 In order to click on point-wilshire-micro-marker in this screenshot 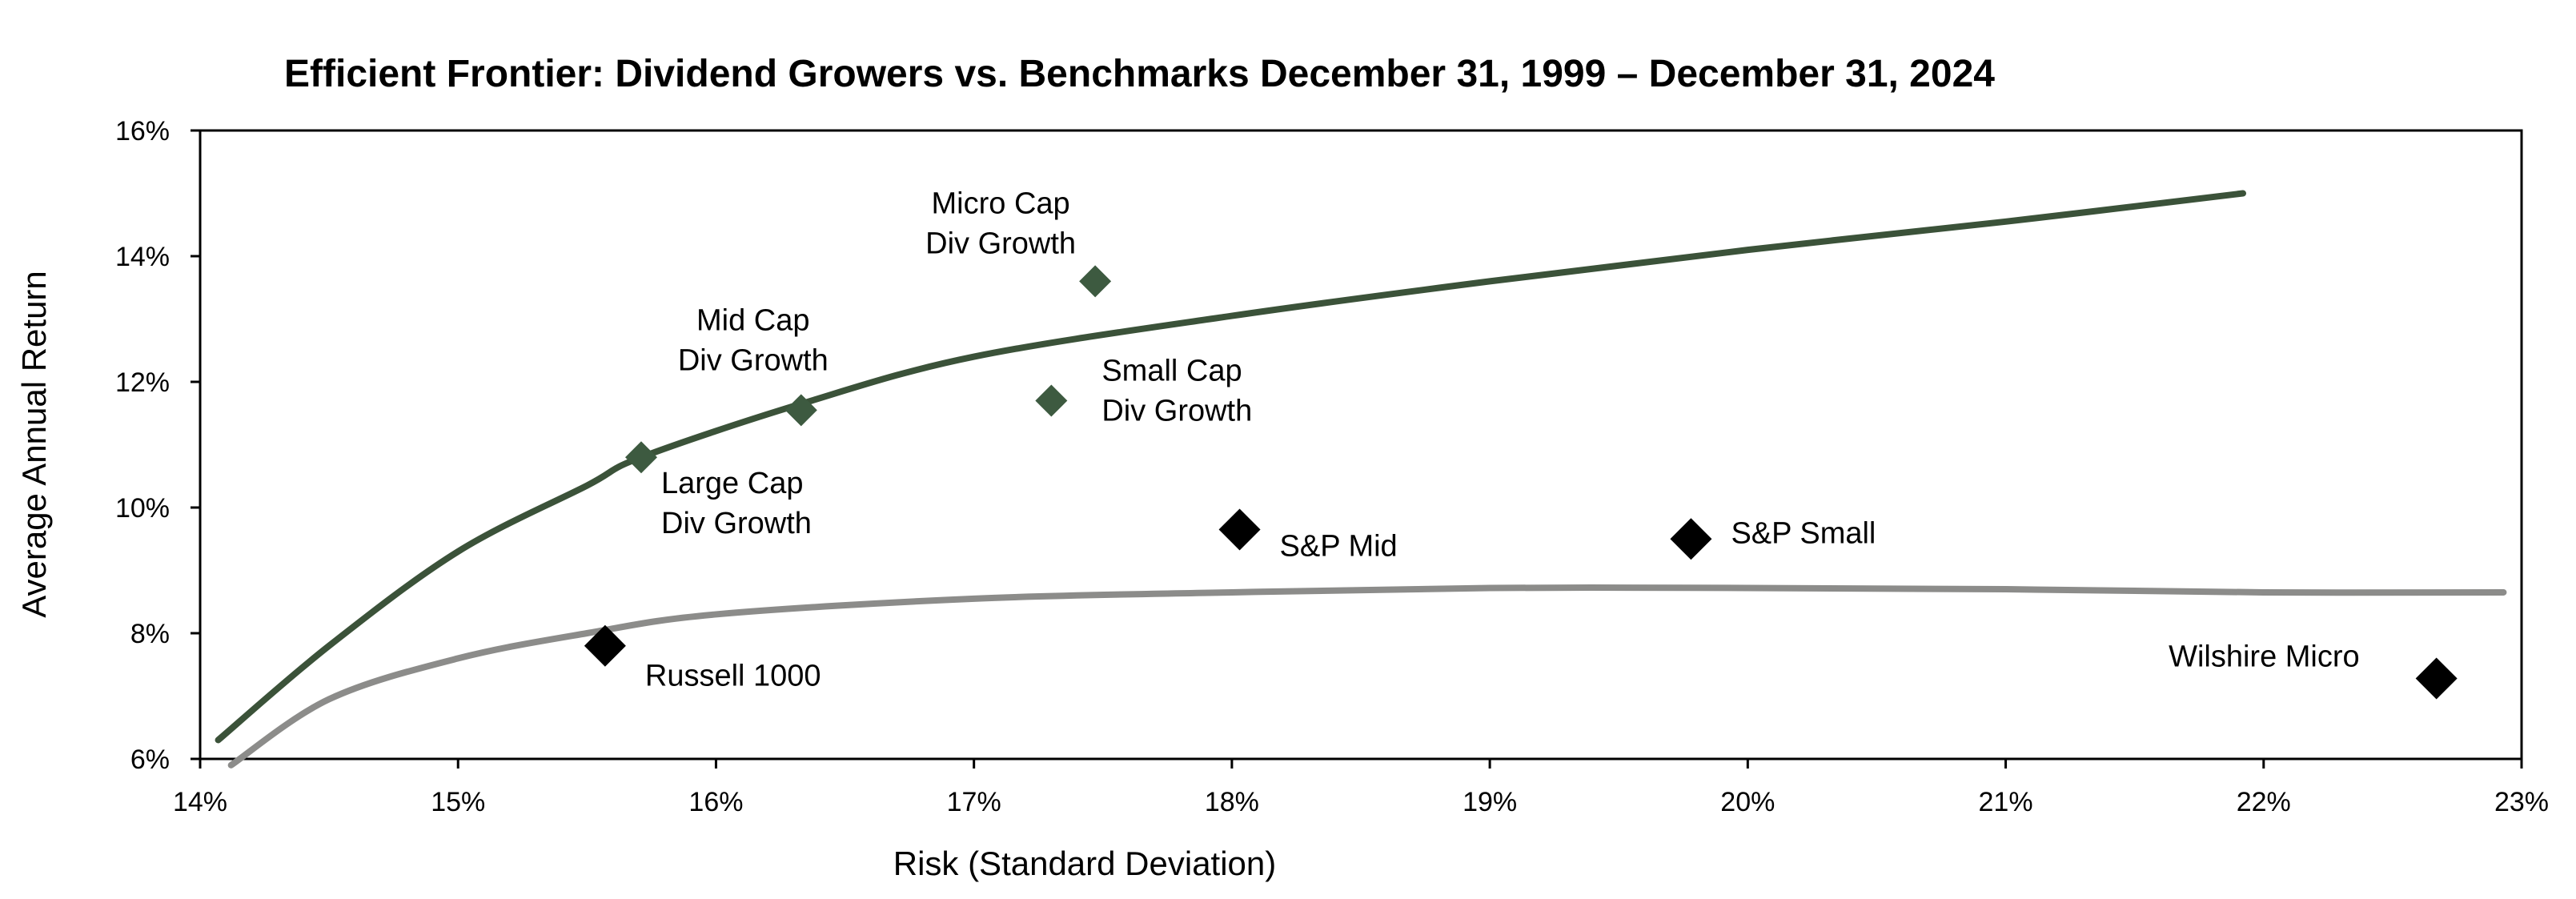, I will do `click(2437, 678)`.